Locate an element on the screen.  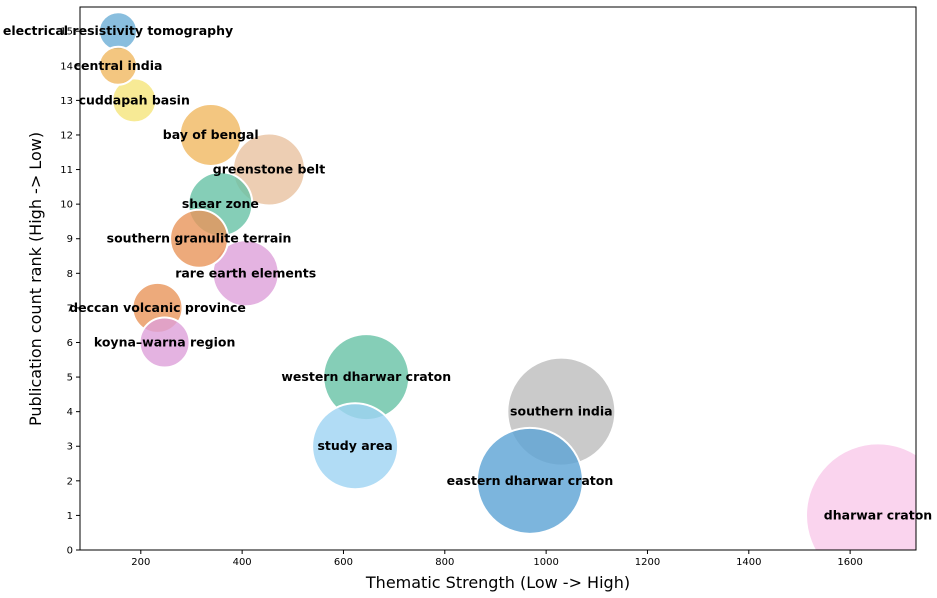
bubble-label: shear zone is located at coordinates (220, 203).